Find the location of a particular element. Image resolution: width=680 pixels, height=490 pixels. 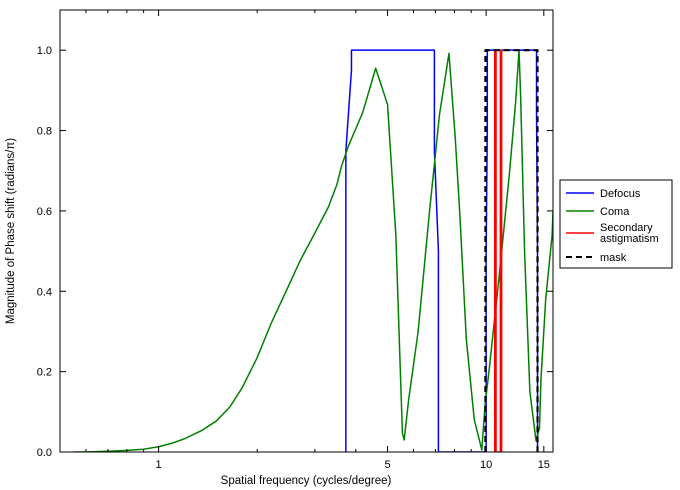

legend-label: astigmatism is located at coordinates (629, 239).